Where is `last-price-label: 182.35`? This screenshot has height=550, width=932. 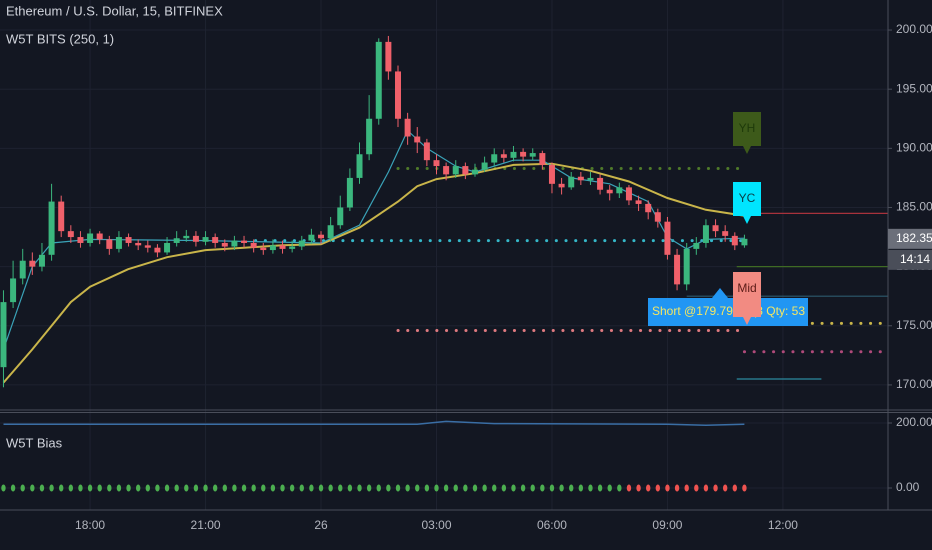 last-price-label: 182.35 is located at coordinates (914, 238).